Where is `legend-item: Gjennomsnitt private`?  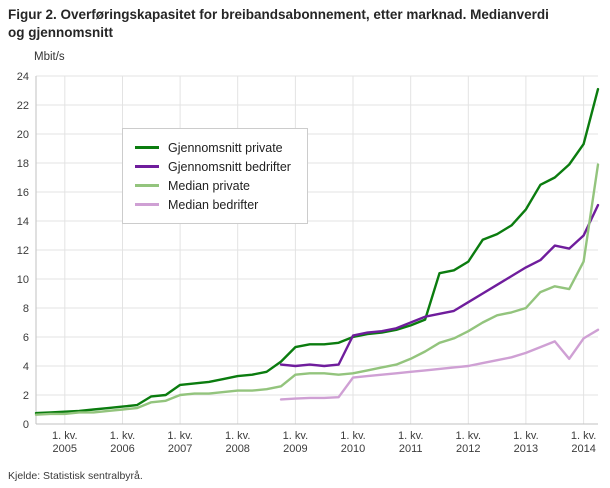
legend-item: Gjennomsnitt private is located at coordinates (213, 147).